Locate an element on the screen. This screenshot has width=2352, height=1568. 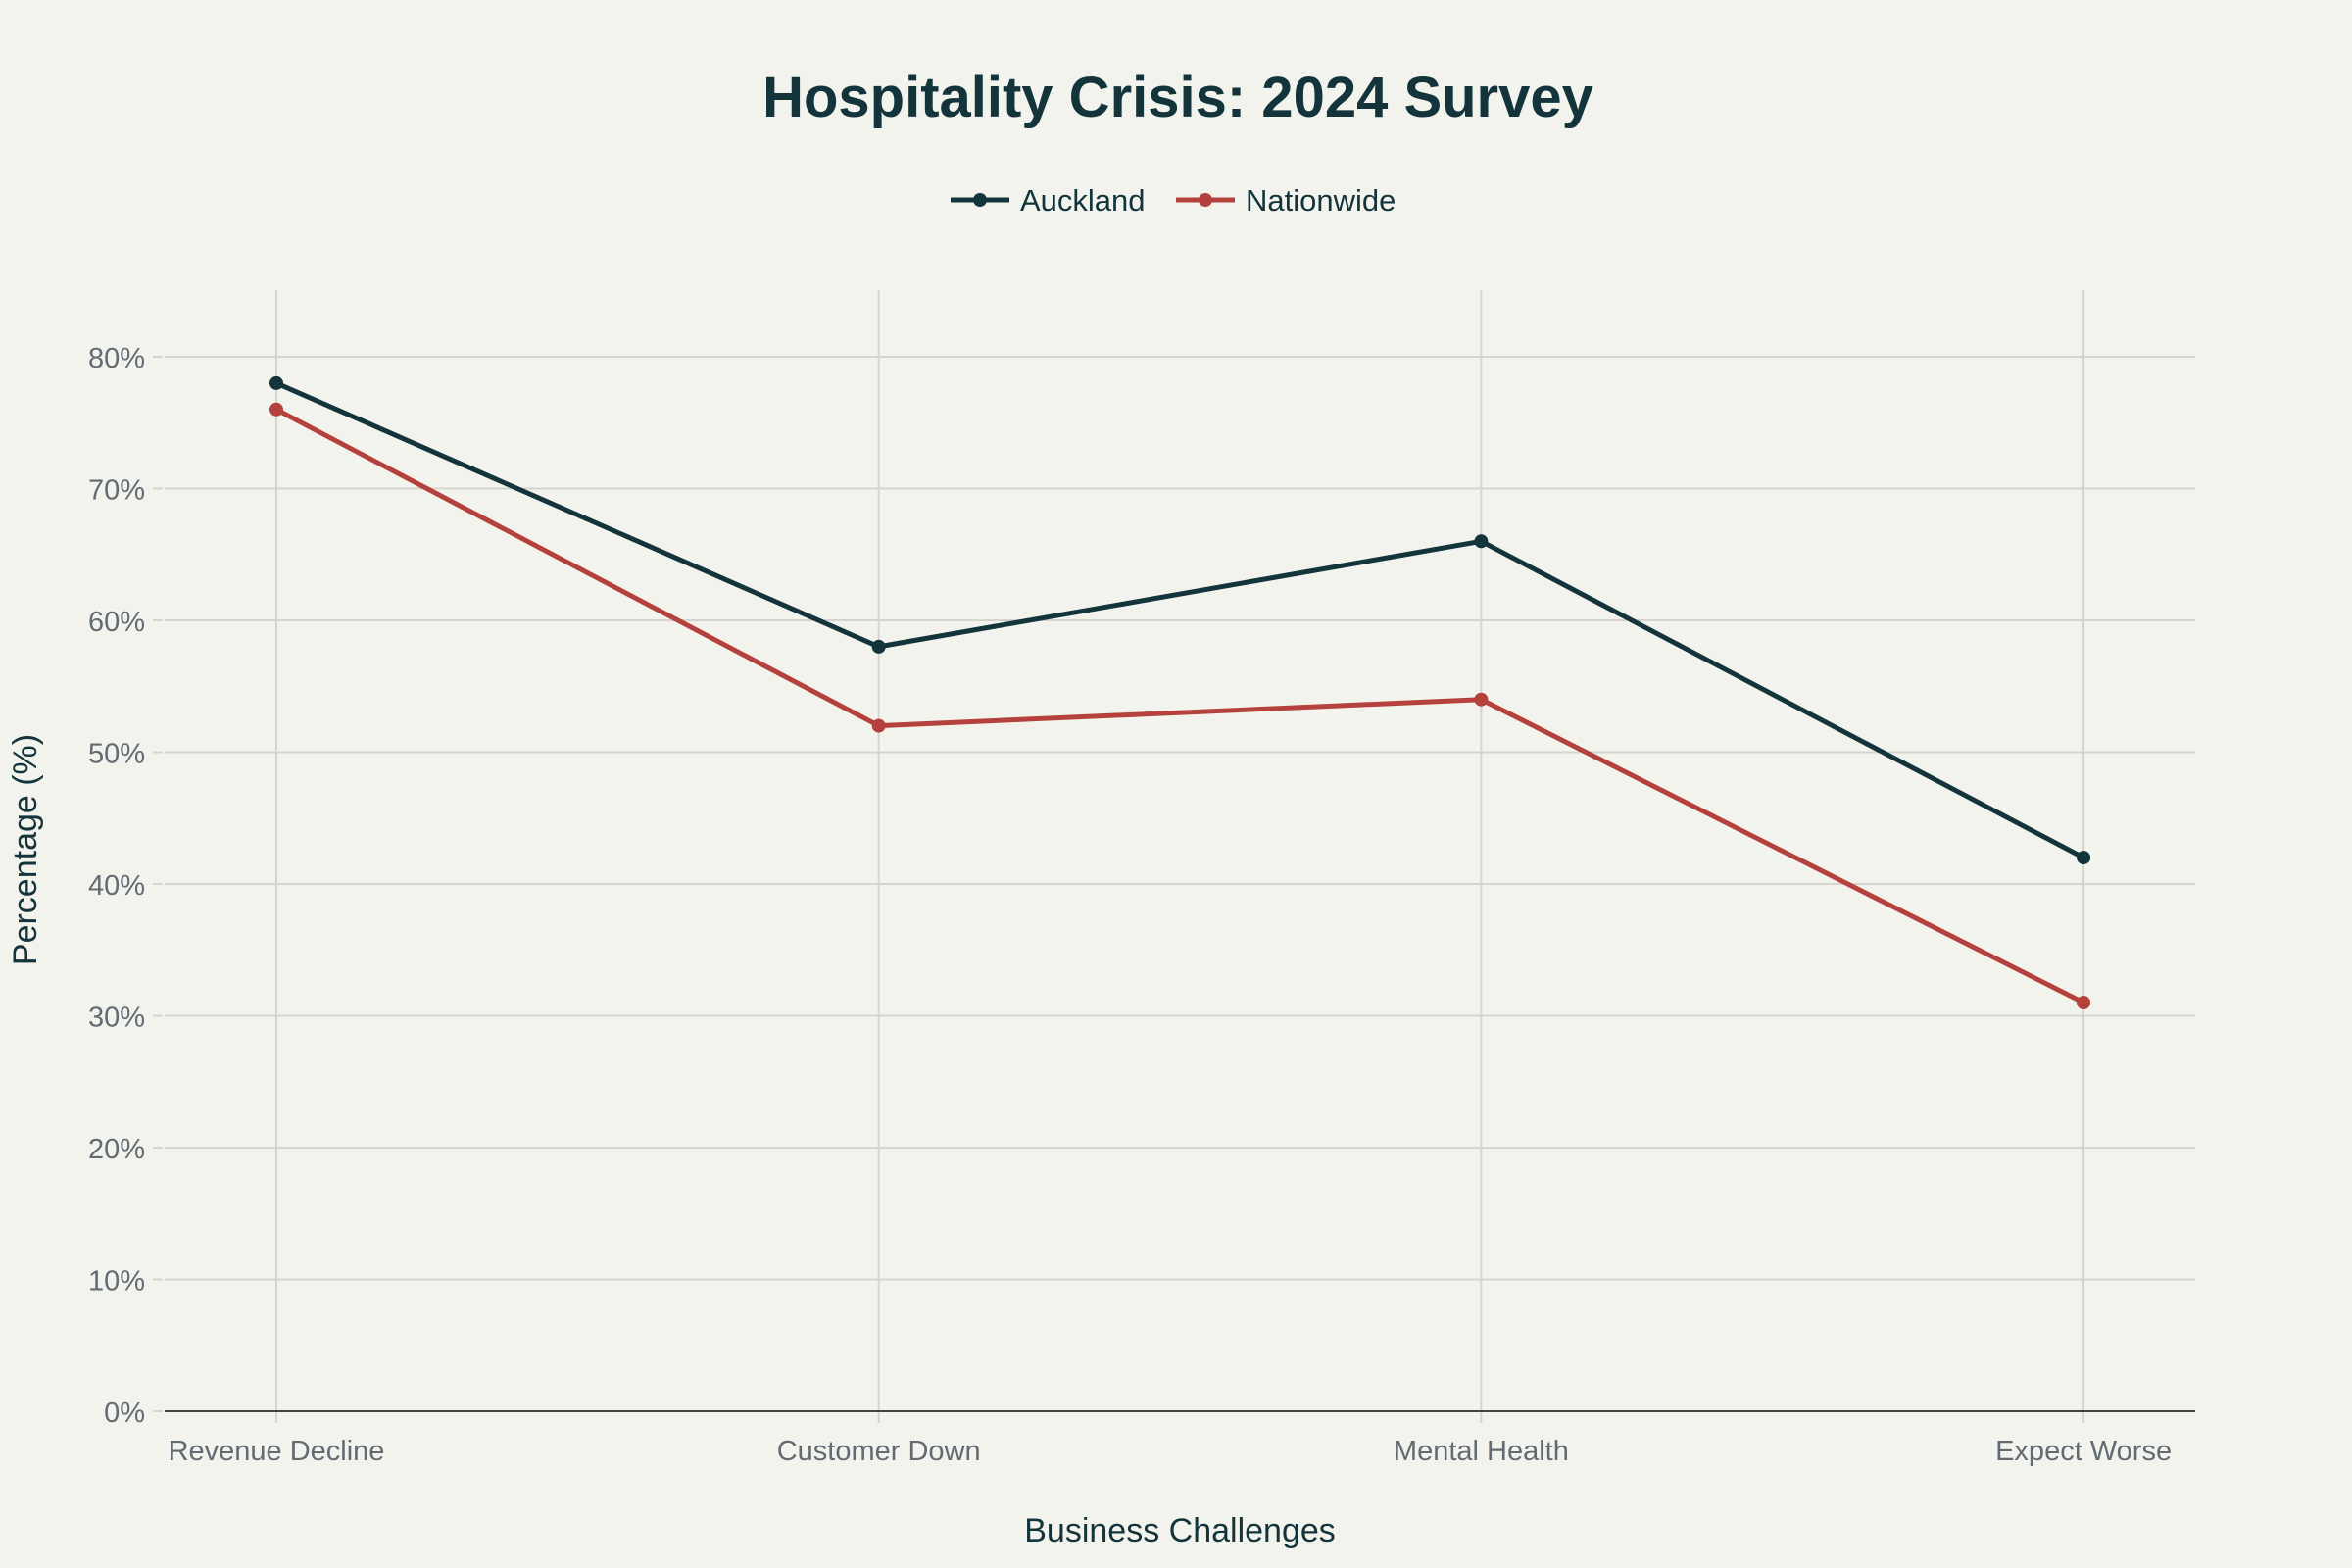
y-tick-label: 30% is located at coordinates (116, 1018).